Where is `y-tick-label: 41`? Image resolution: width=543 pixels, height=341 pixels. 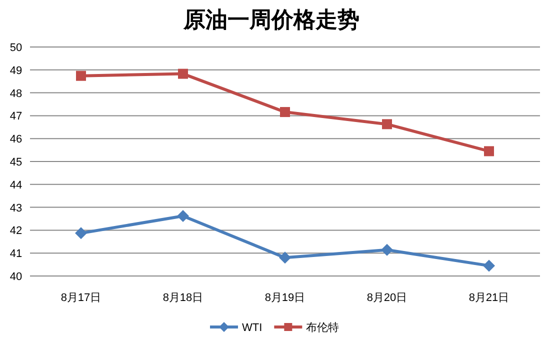 y-tick-label: 41 is located at coordinates (16, 254).